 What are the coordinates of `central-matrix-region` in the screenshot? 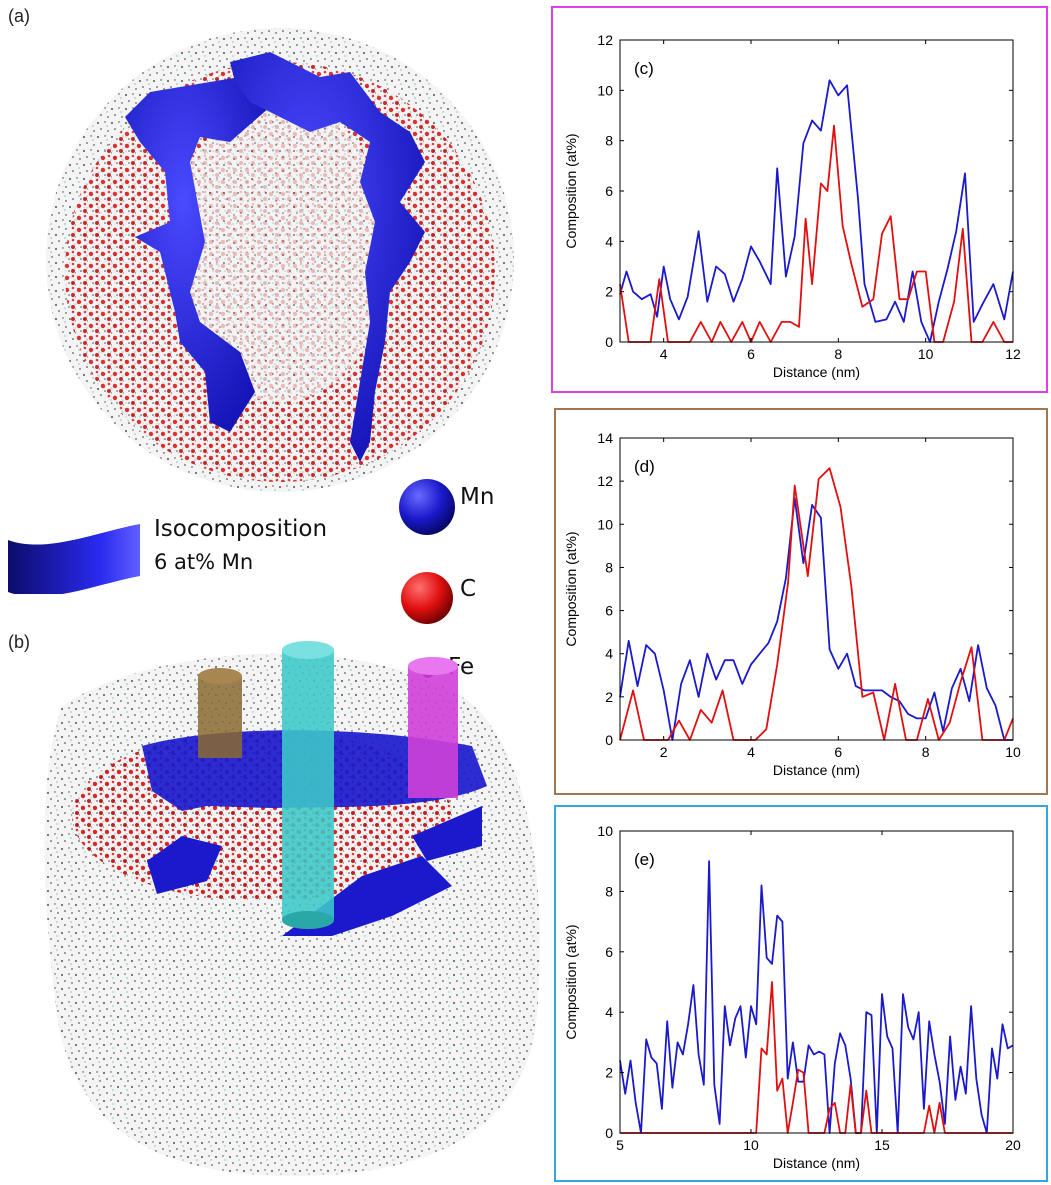 It's located at (280, 252).